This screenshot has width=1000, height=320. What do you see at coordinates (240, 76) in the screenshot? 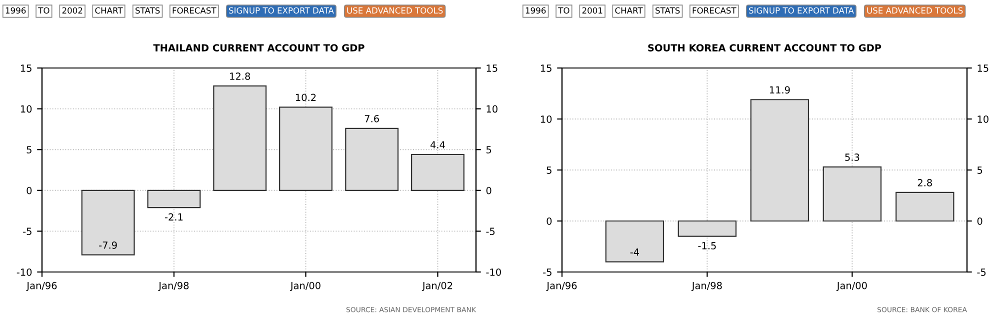
I see `data-label: 12.8` at bounding box center [240, 76].